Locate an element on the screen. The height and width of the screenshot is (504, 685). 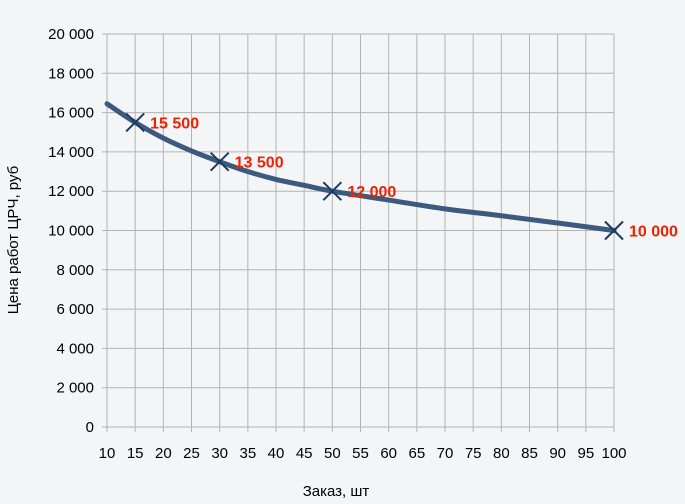
y-tick-label: 20 000 is located at coordinates (71, 34).